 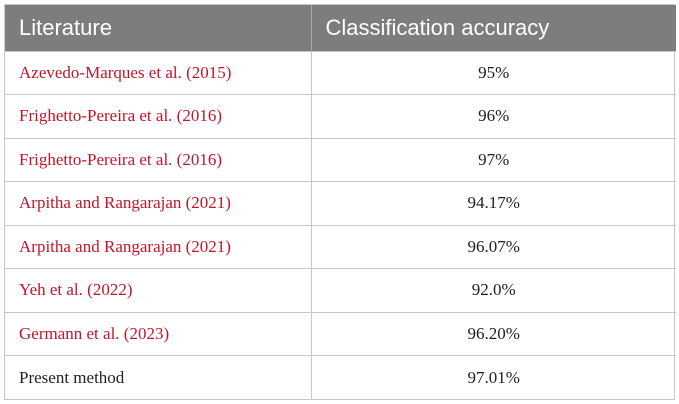 I want to click on accuracy-value: 97%, so click(x=493, y=159).